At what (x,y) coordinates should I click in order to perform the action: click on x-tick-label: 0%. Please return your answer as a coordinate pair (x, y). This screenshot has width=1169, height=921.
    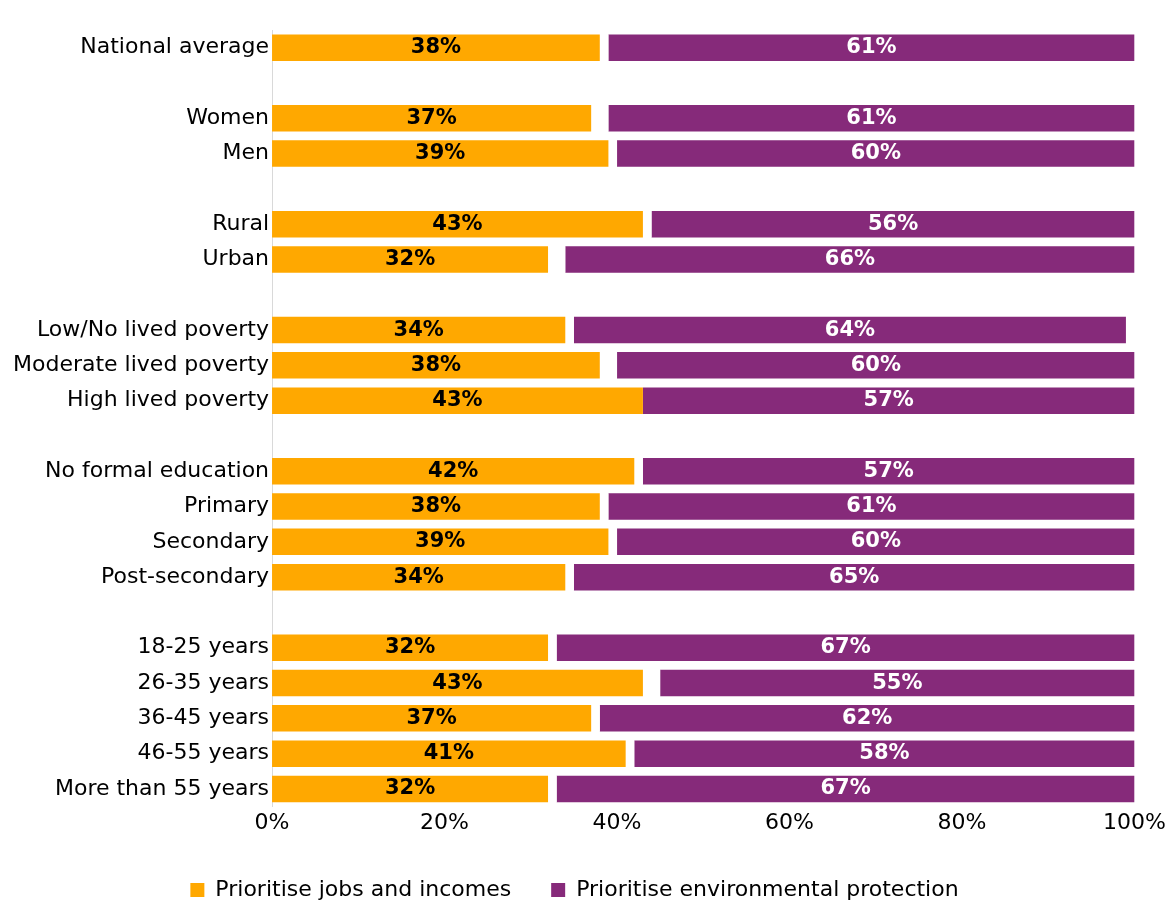
    Looking at the image, I should click on (272, 821).